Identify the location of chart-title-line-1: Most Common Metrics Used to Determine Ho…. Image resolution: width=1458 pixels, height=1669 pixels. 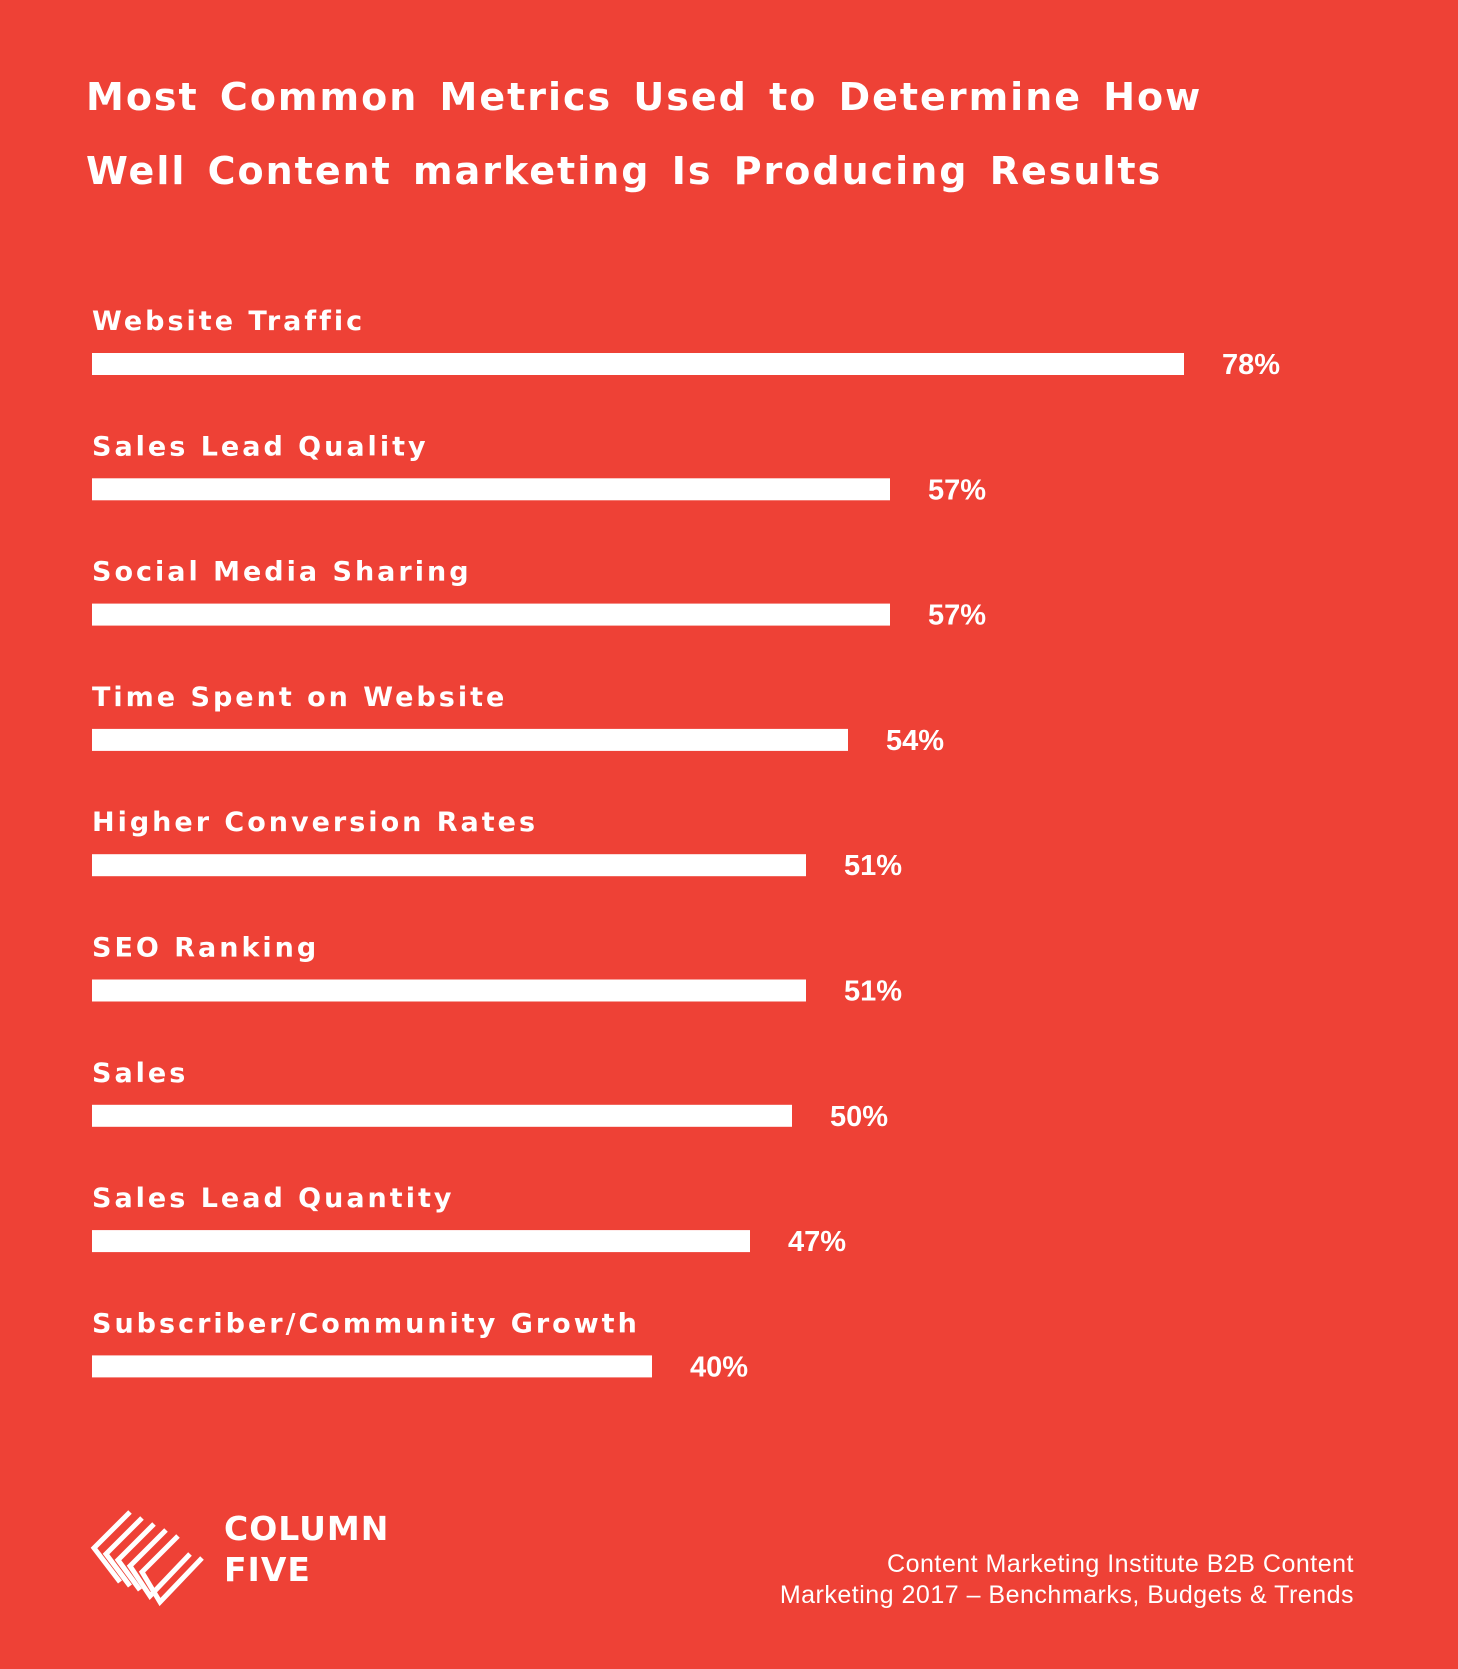
(644, 97).